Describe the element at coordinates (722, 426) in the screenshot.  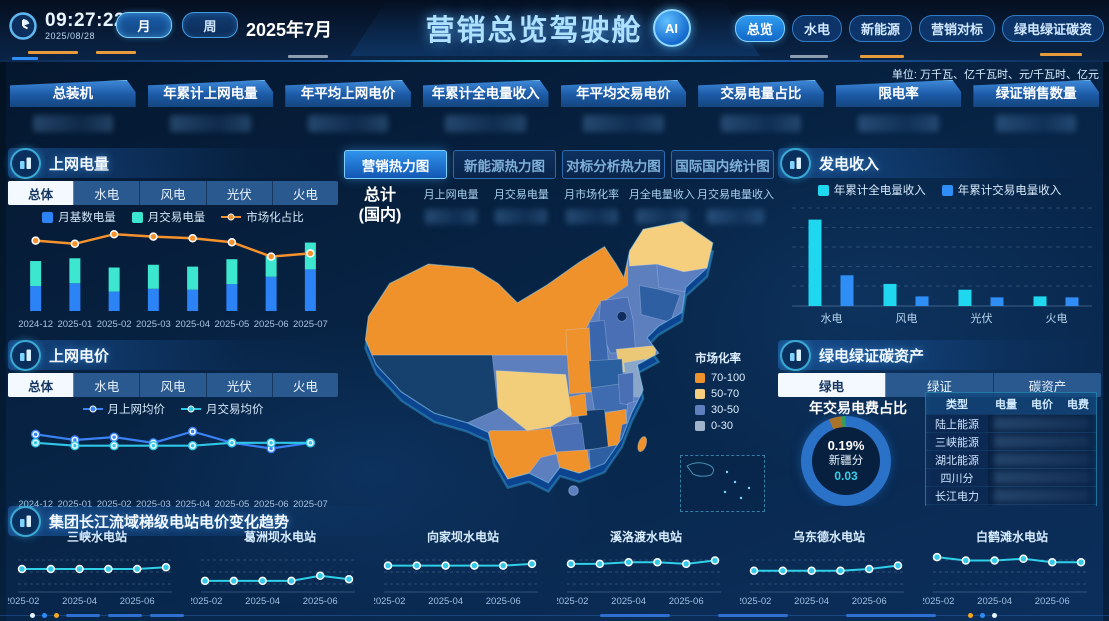
I see `map-legend-label: 0-30` at that location.